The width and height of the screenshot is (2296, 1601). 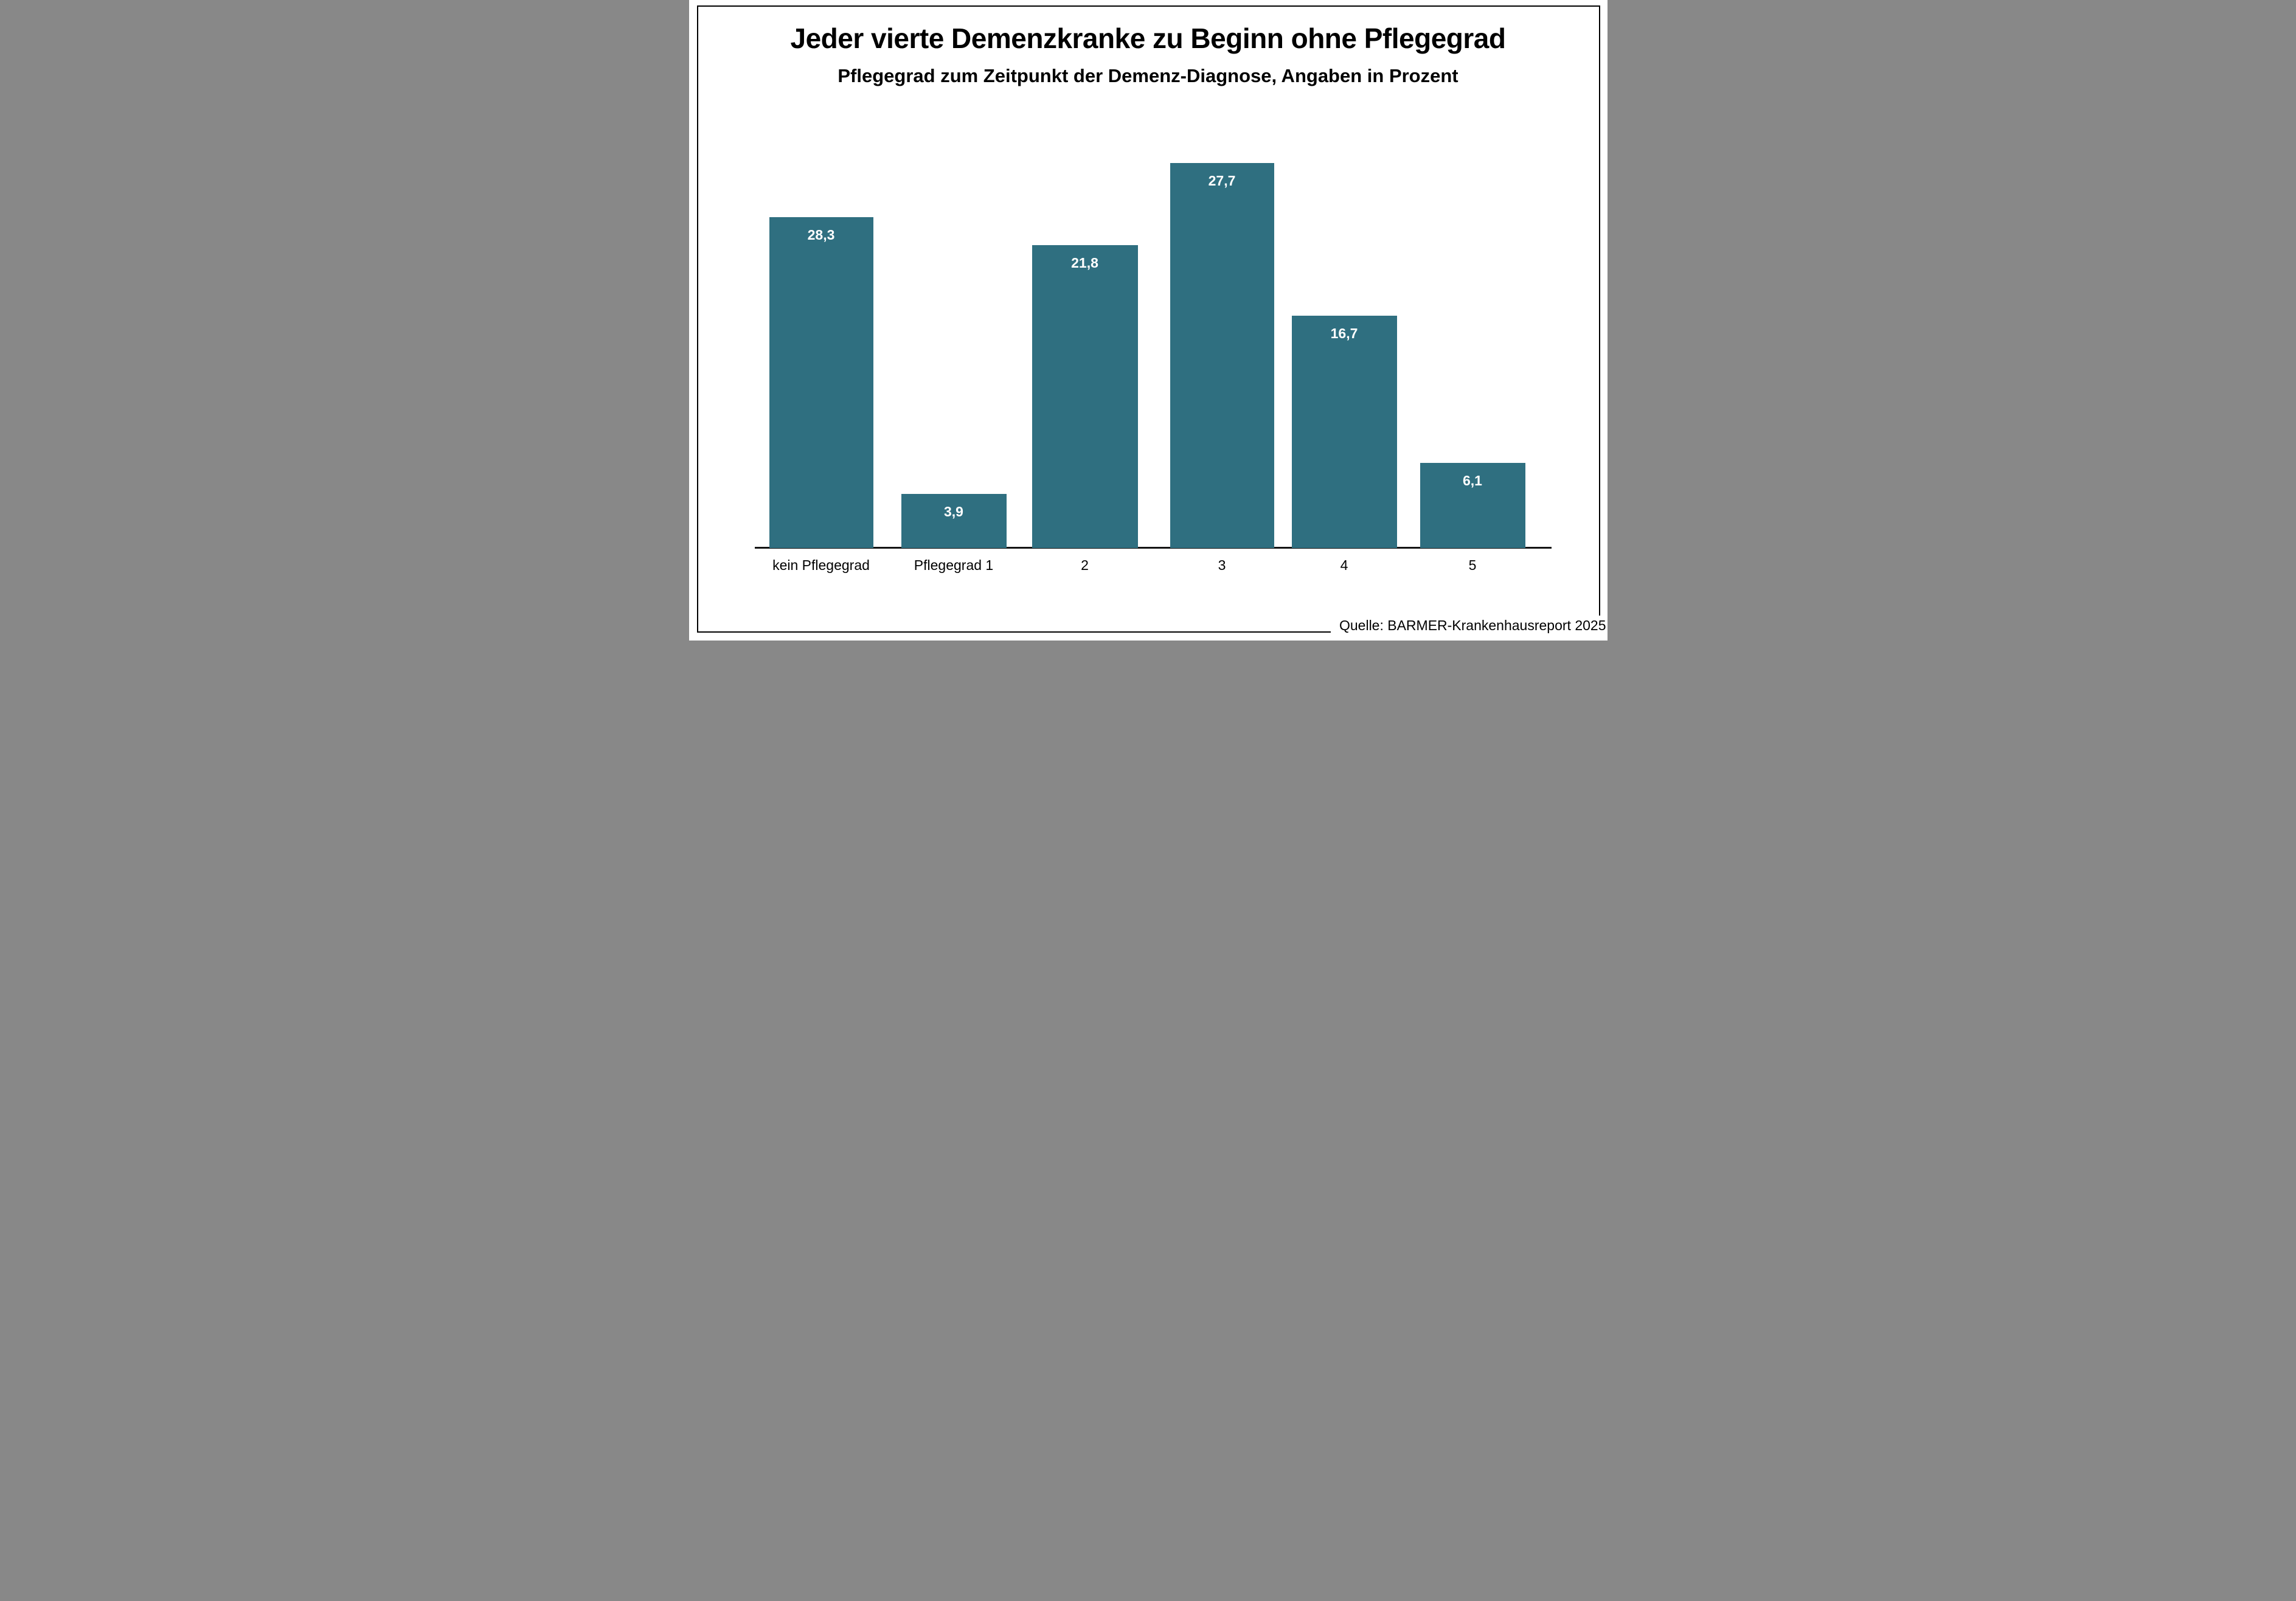 What do you see at coordinates (1085, 396) in the screenshot?
I see `bar-2: 21,8` at bounding box center [1085, 396].